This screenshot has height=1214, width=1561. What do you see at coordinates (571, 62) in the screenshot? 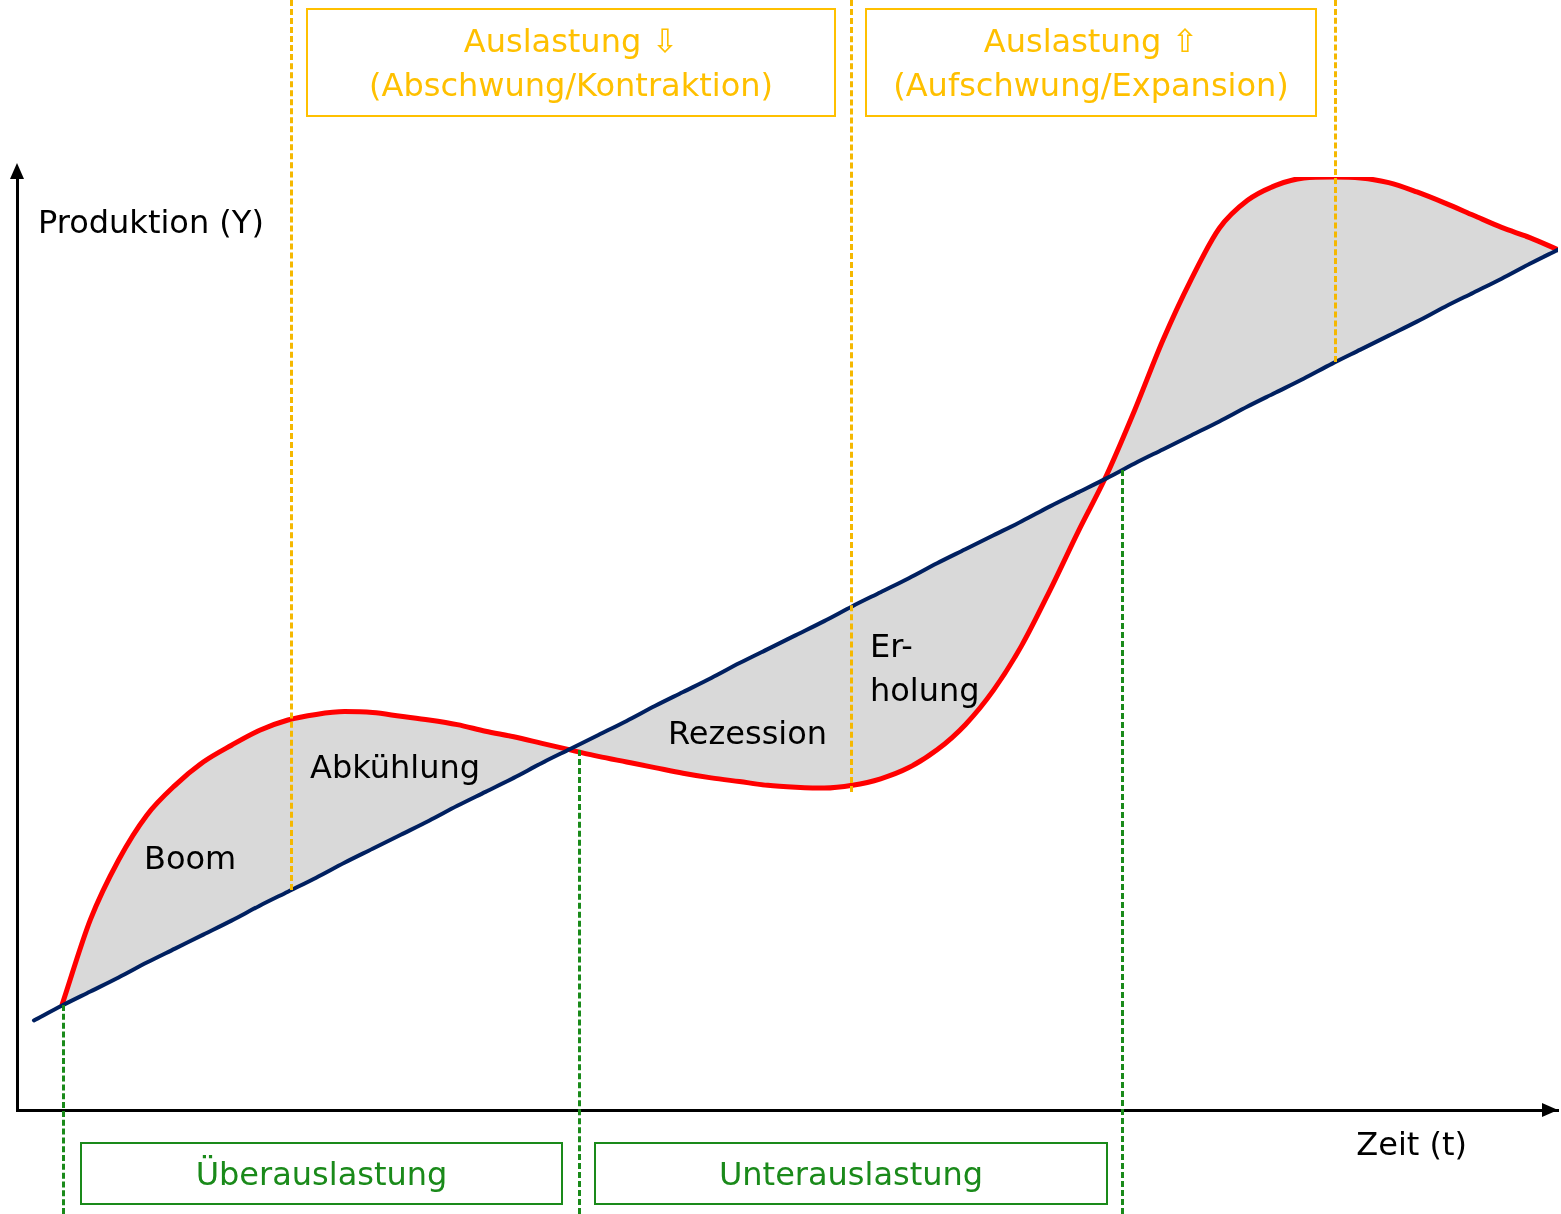
I see `text: Auslastung ⇩ (Abschwung/Kontraktion)` at bounding box center [571, 62].